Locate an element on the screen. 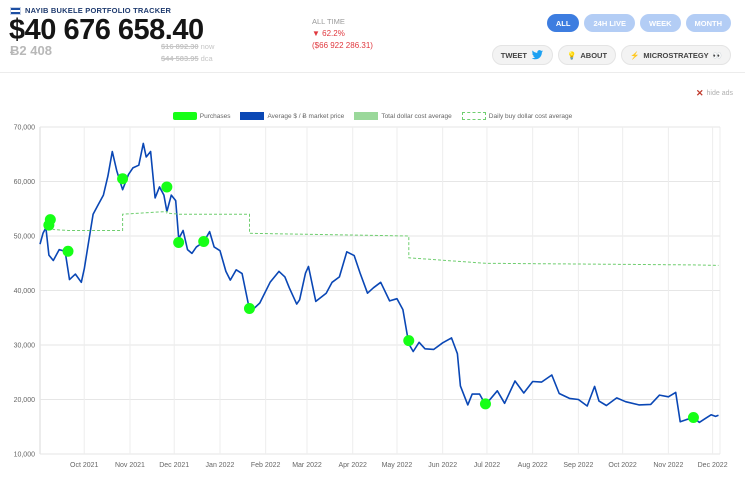  range-week-button: WEEK is located at coordinates (660, 23).